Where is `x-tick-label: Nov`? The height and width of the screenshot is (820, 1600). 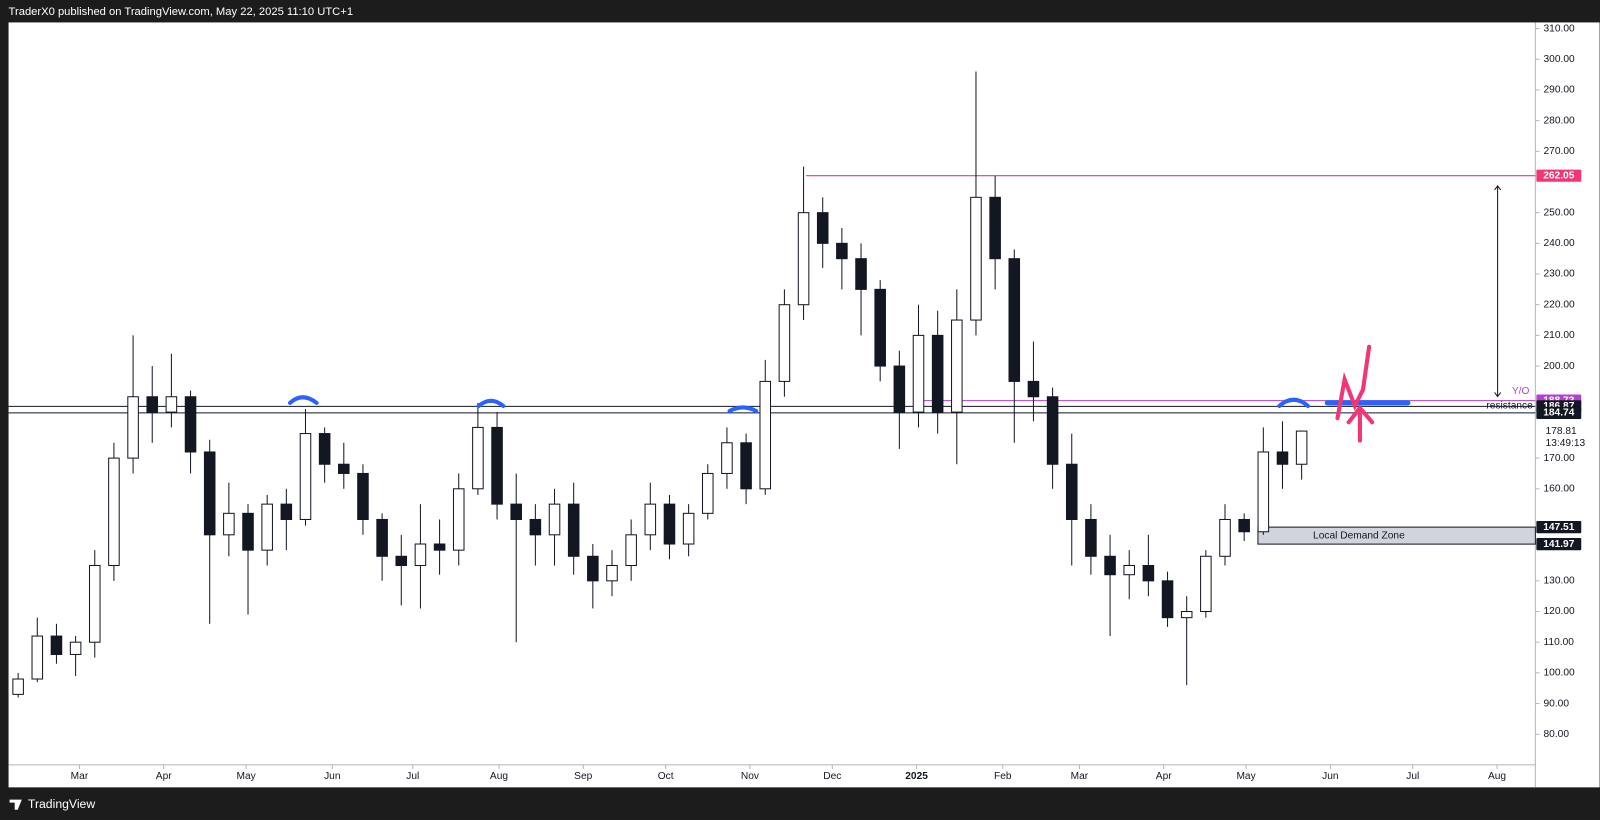
x-tick-label: Nov is located at coordinates (750, 776).